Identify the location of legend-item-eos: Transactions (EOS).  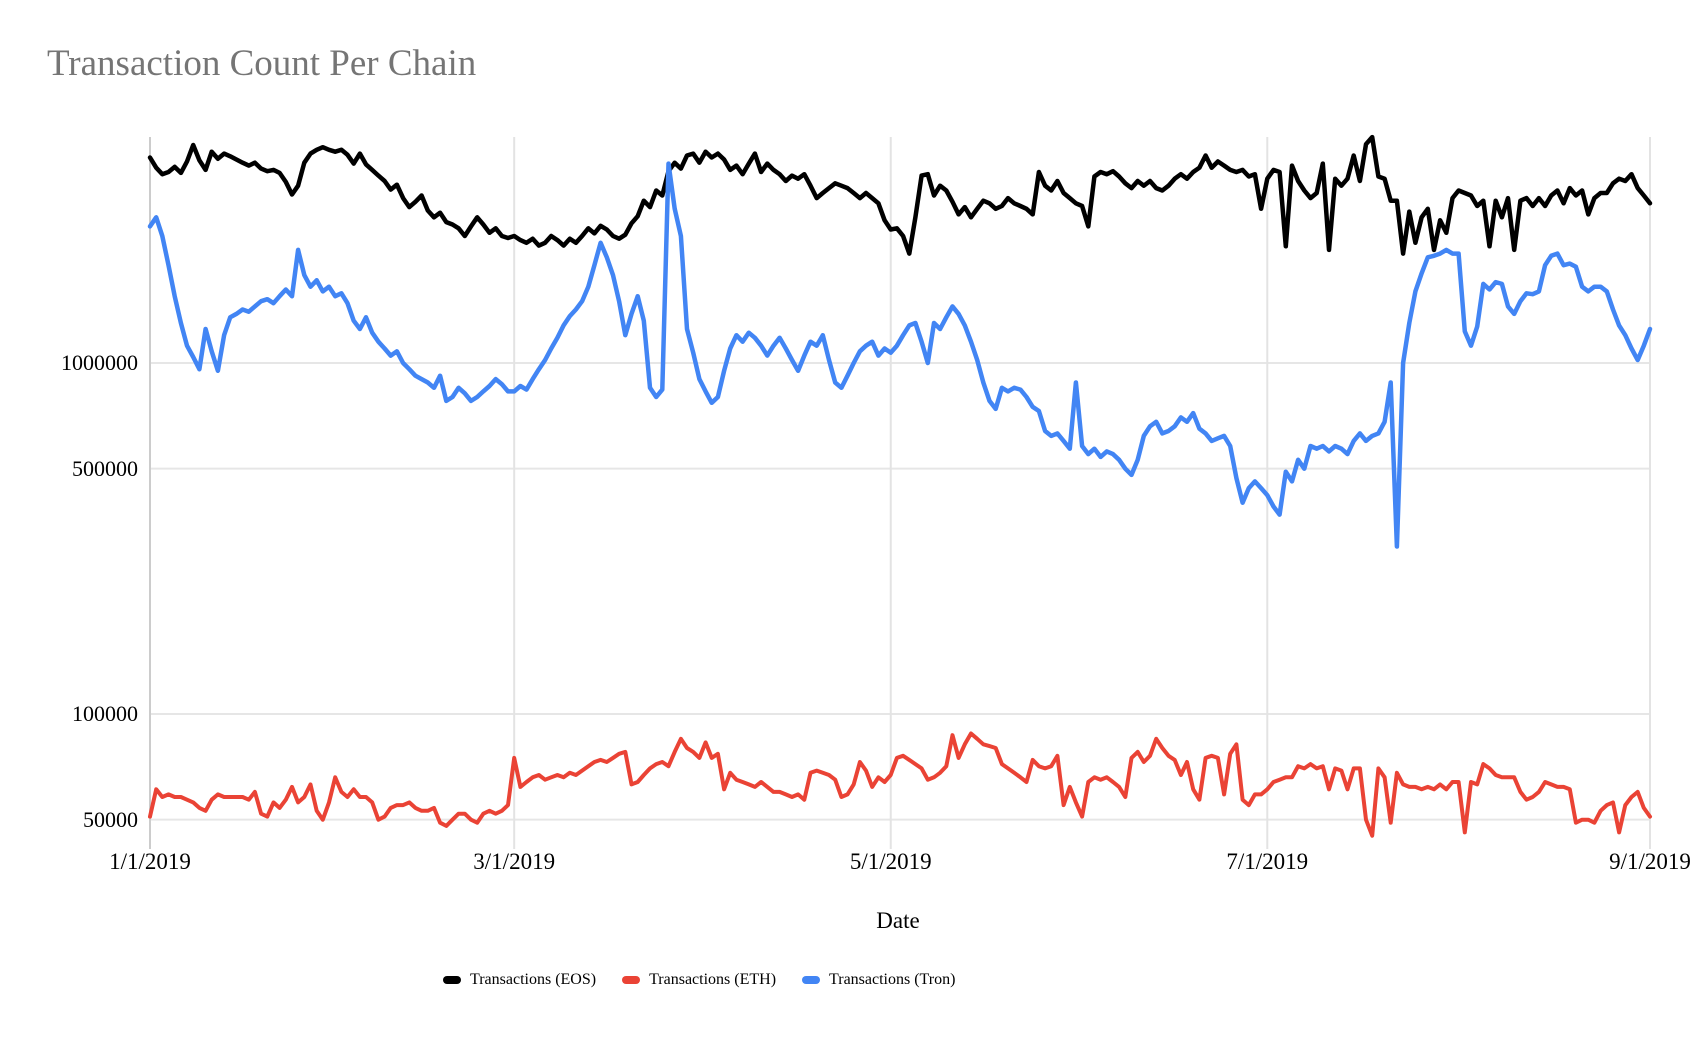
(519, 980).